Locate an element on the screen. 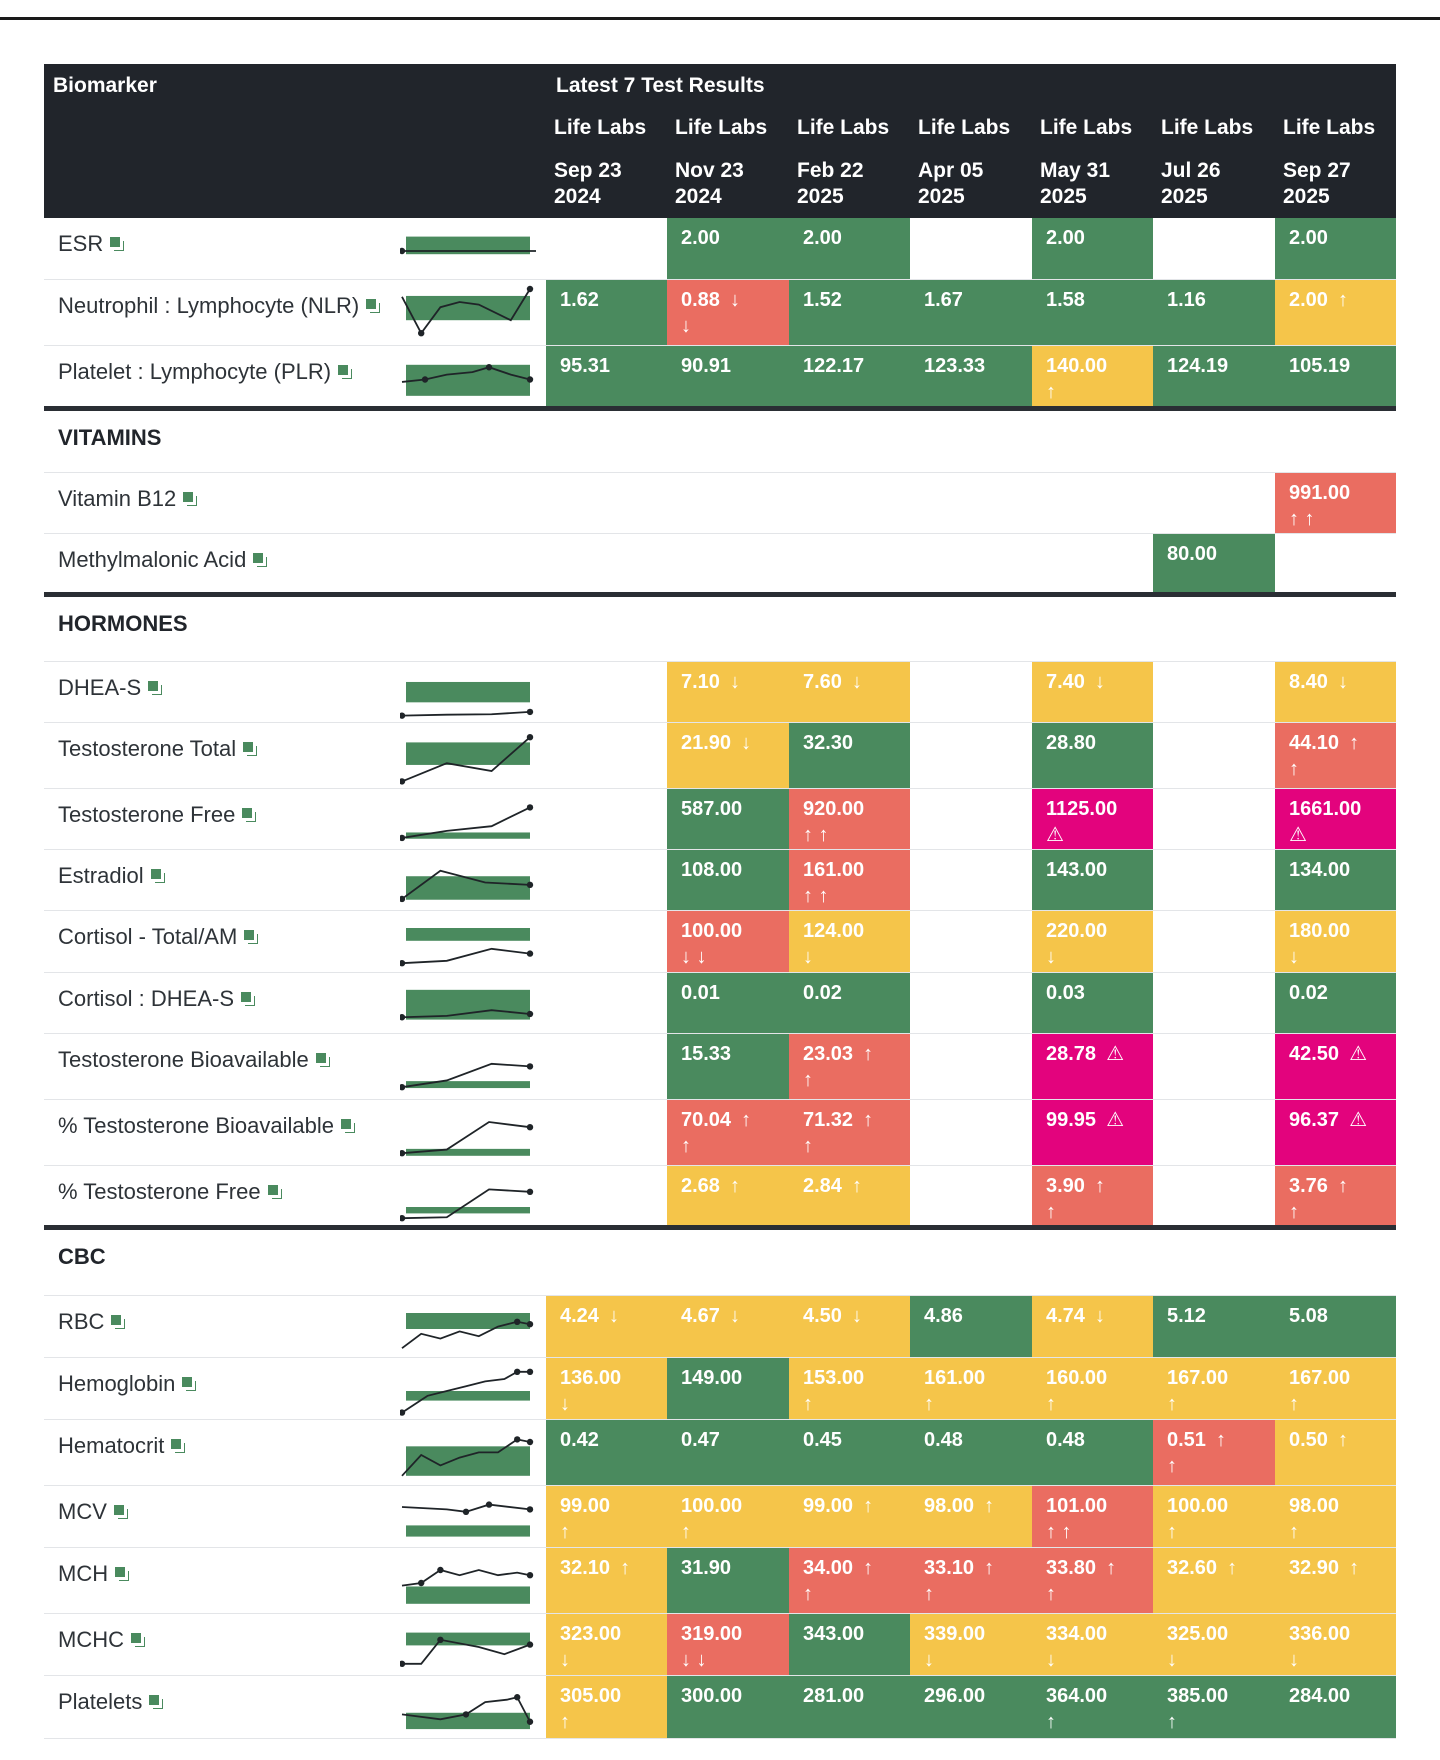 This screenshot has width=1440, height=1760. result-cell: 2.68 ↑ is located at coordinates (728, 1196).